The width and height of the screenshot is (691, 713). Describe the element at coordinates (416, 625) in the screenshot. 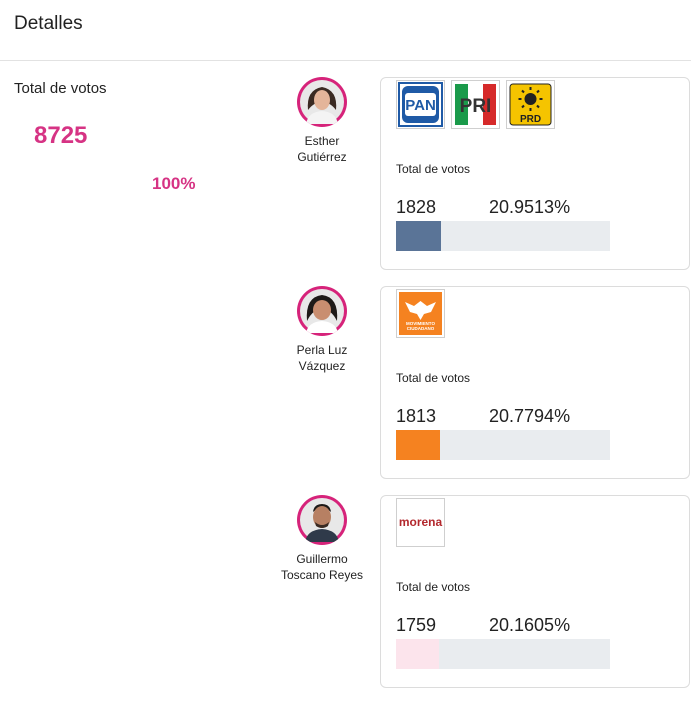

I see `votes-count: 1759` at that location.